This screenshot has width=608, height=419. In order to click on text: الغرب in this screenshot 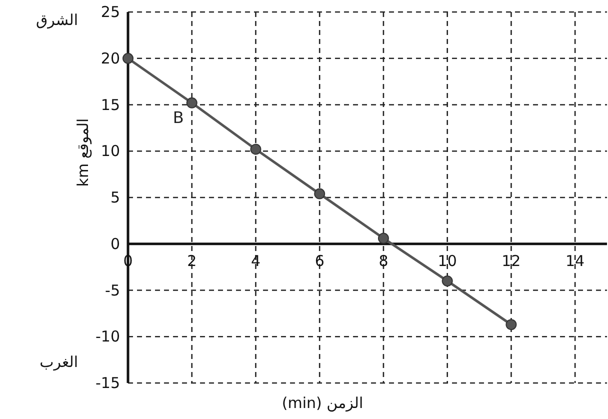, I will do `click(59, 362)`.